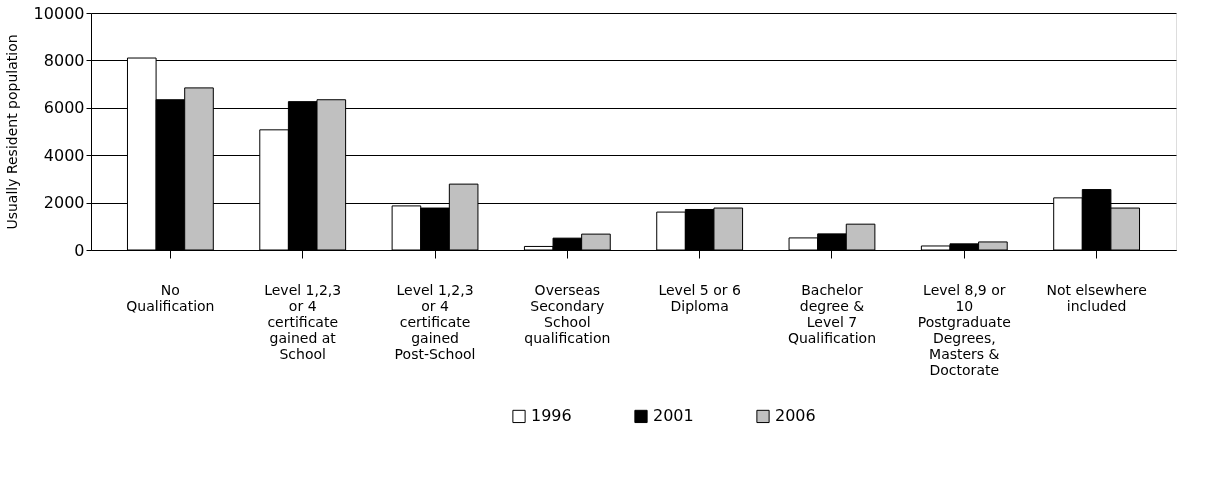 This screenshot has height=485, width=1209. Describe the element at coordinates (1096, 297) in the screenshot. I see `x-tick-label: Not elsewhere included` at that location.